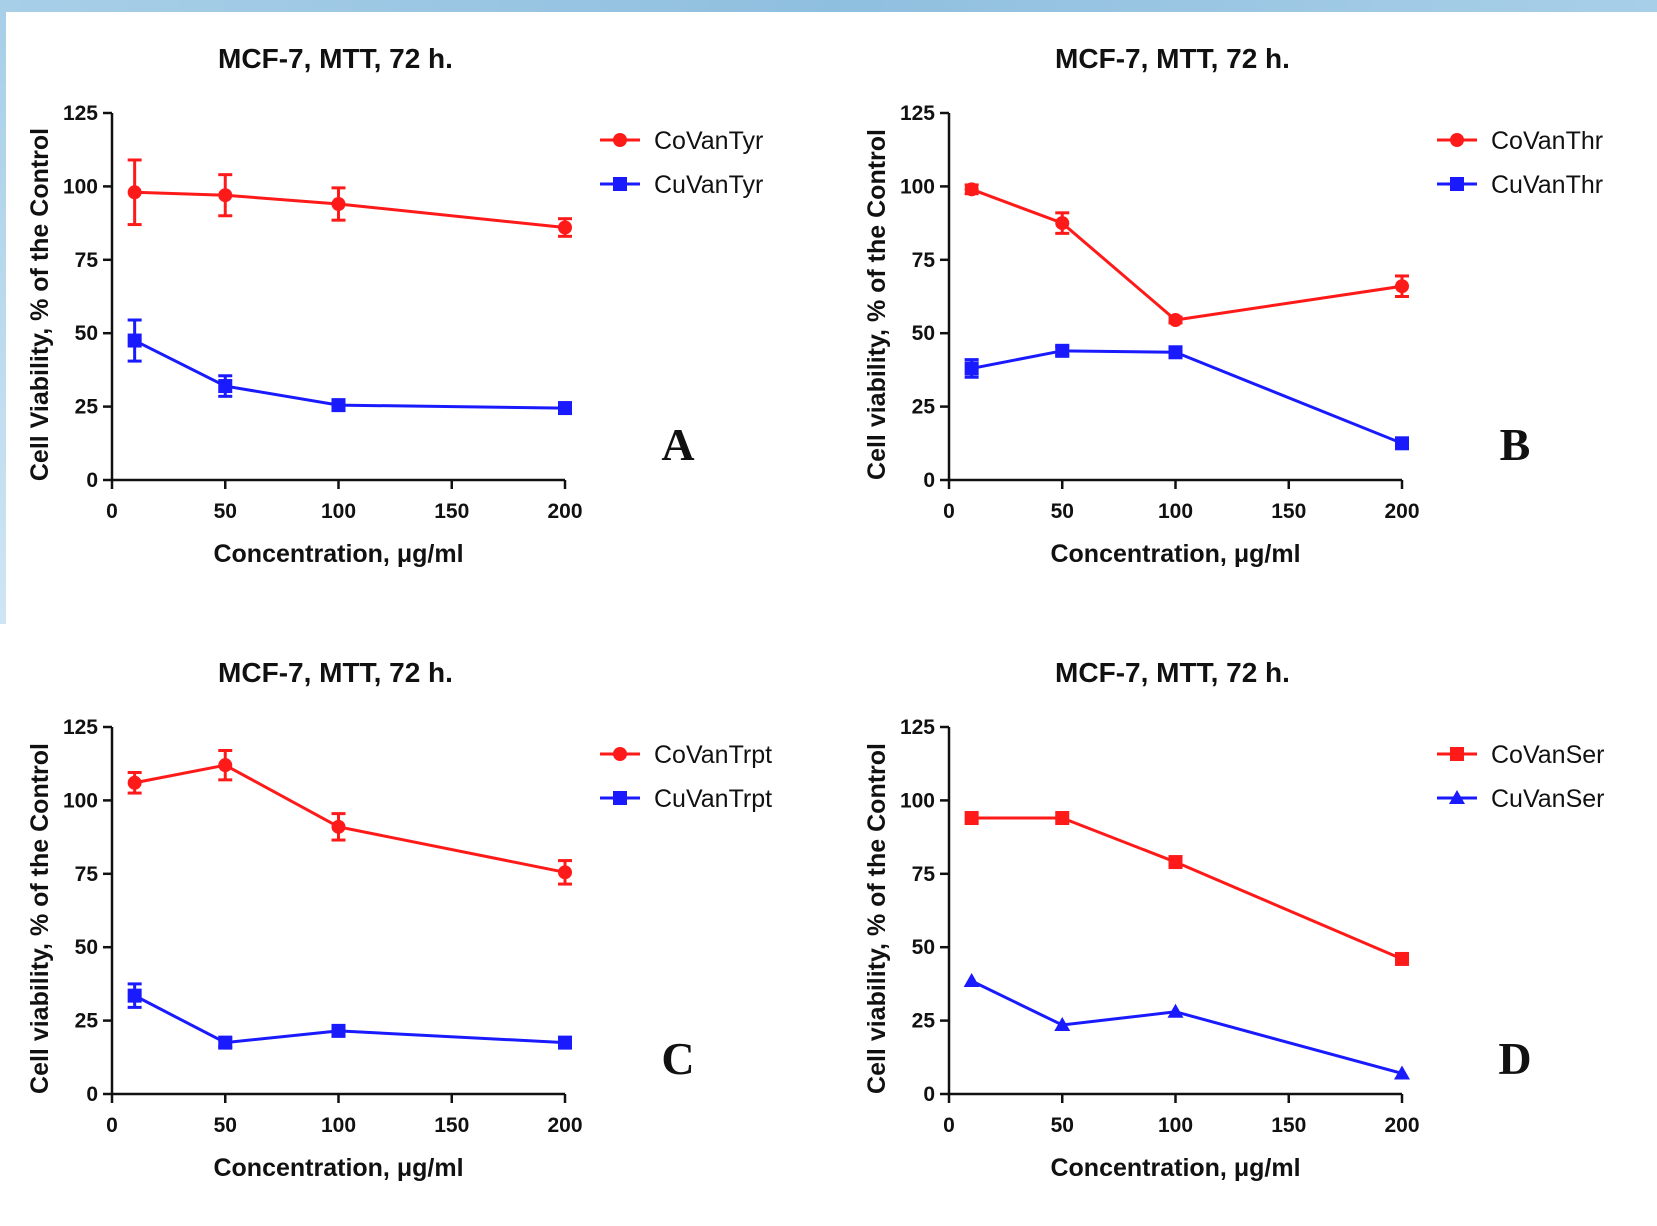 The width and height of the screenshot is (1657, 1226). What do you see at coordinates (1547, 141) in the screenshot?
I see `legend-label: CoVanThr` at bounding box center [1547, 141].